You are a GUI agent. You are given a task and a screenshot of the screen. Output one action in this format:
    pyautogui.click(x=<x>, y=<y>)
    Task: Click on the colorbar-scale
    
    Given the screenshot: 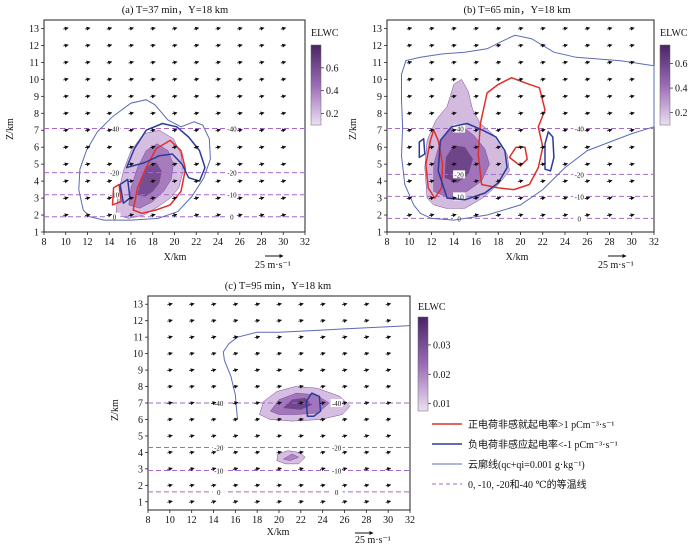 What is the action you would take?
    pyautogui.click(x=665, y=85)
    